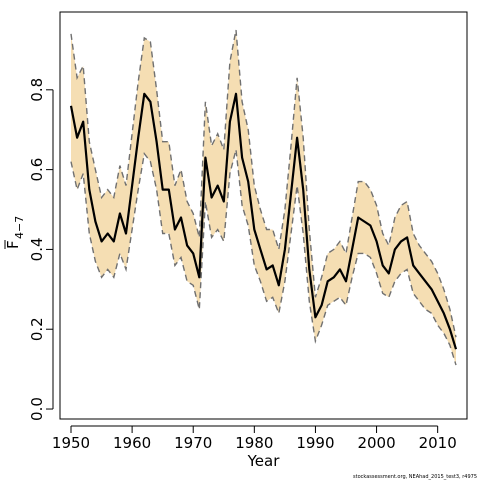  What do you see at coordinates (37, 329) in the screenshot?
I see `y-tick-label: 0.2` at bounding box center [37, 329].